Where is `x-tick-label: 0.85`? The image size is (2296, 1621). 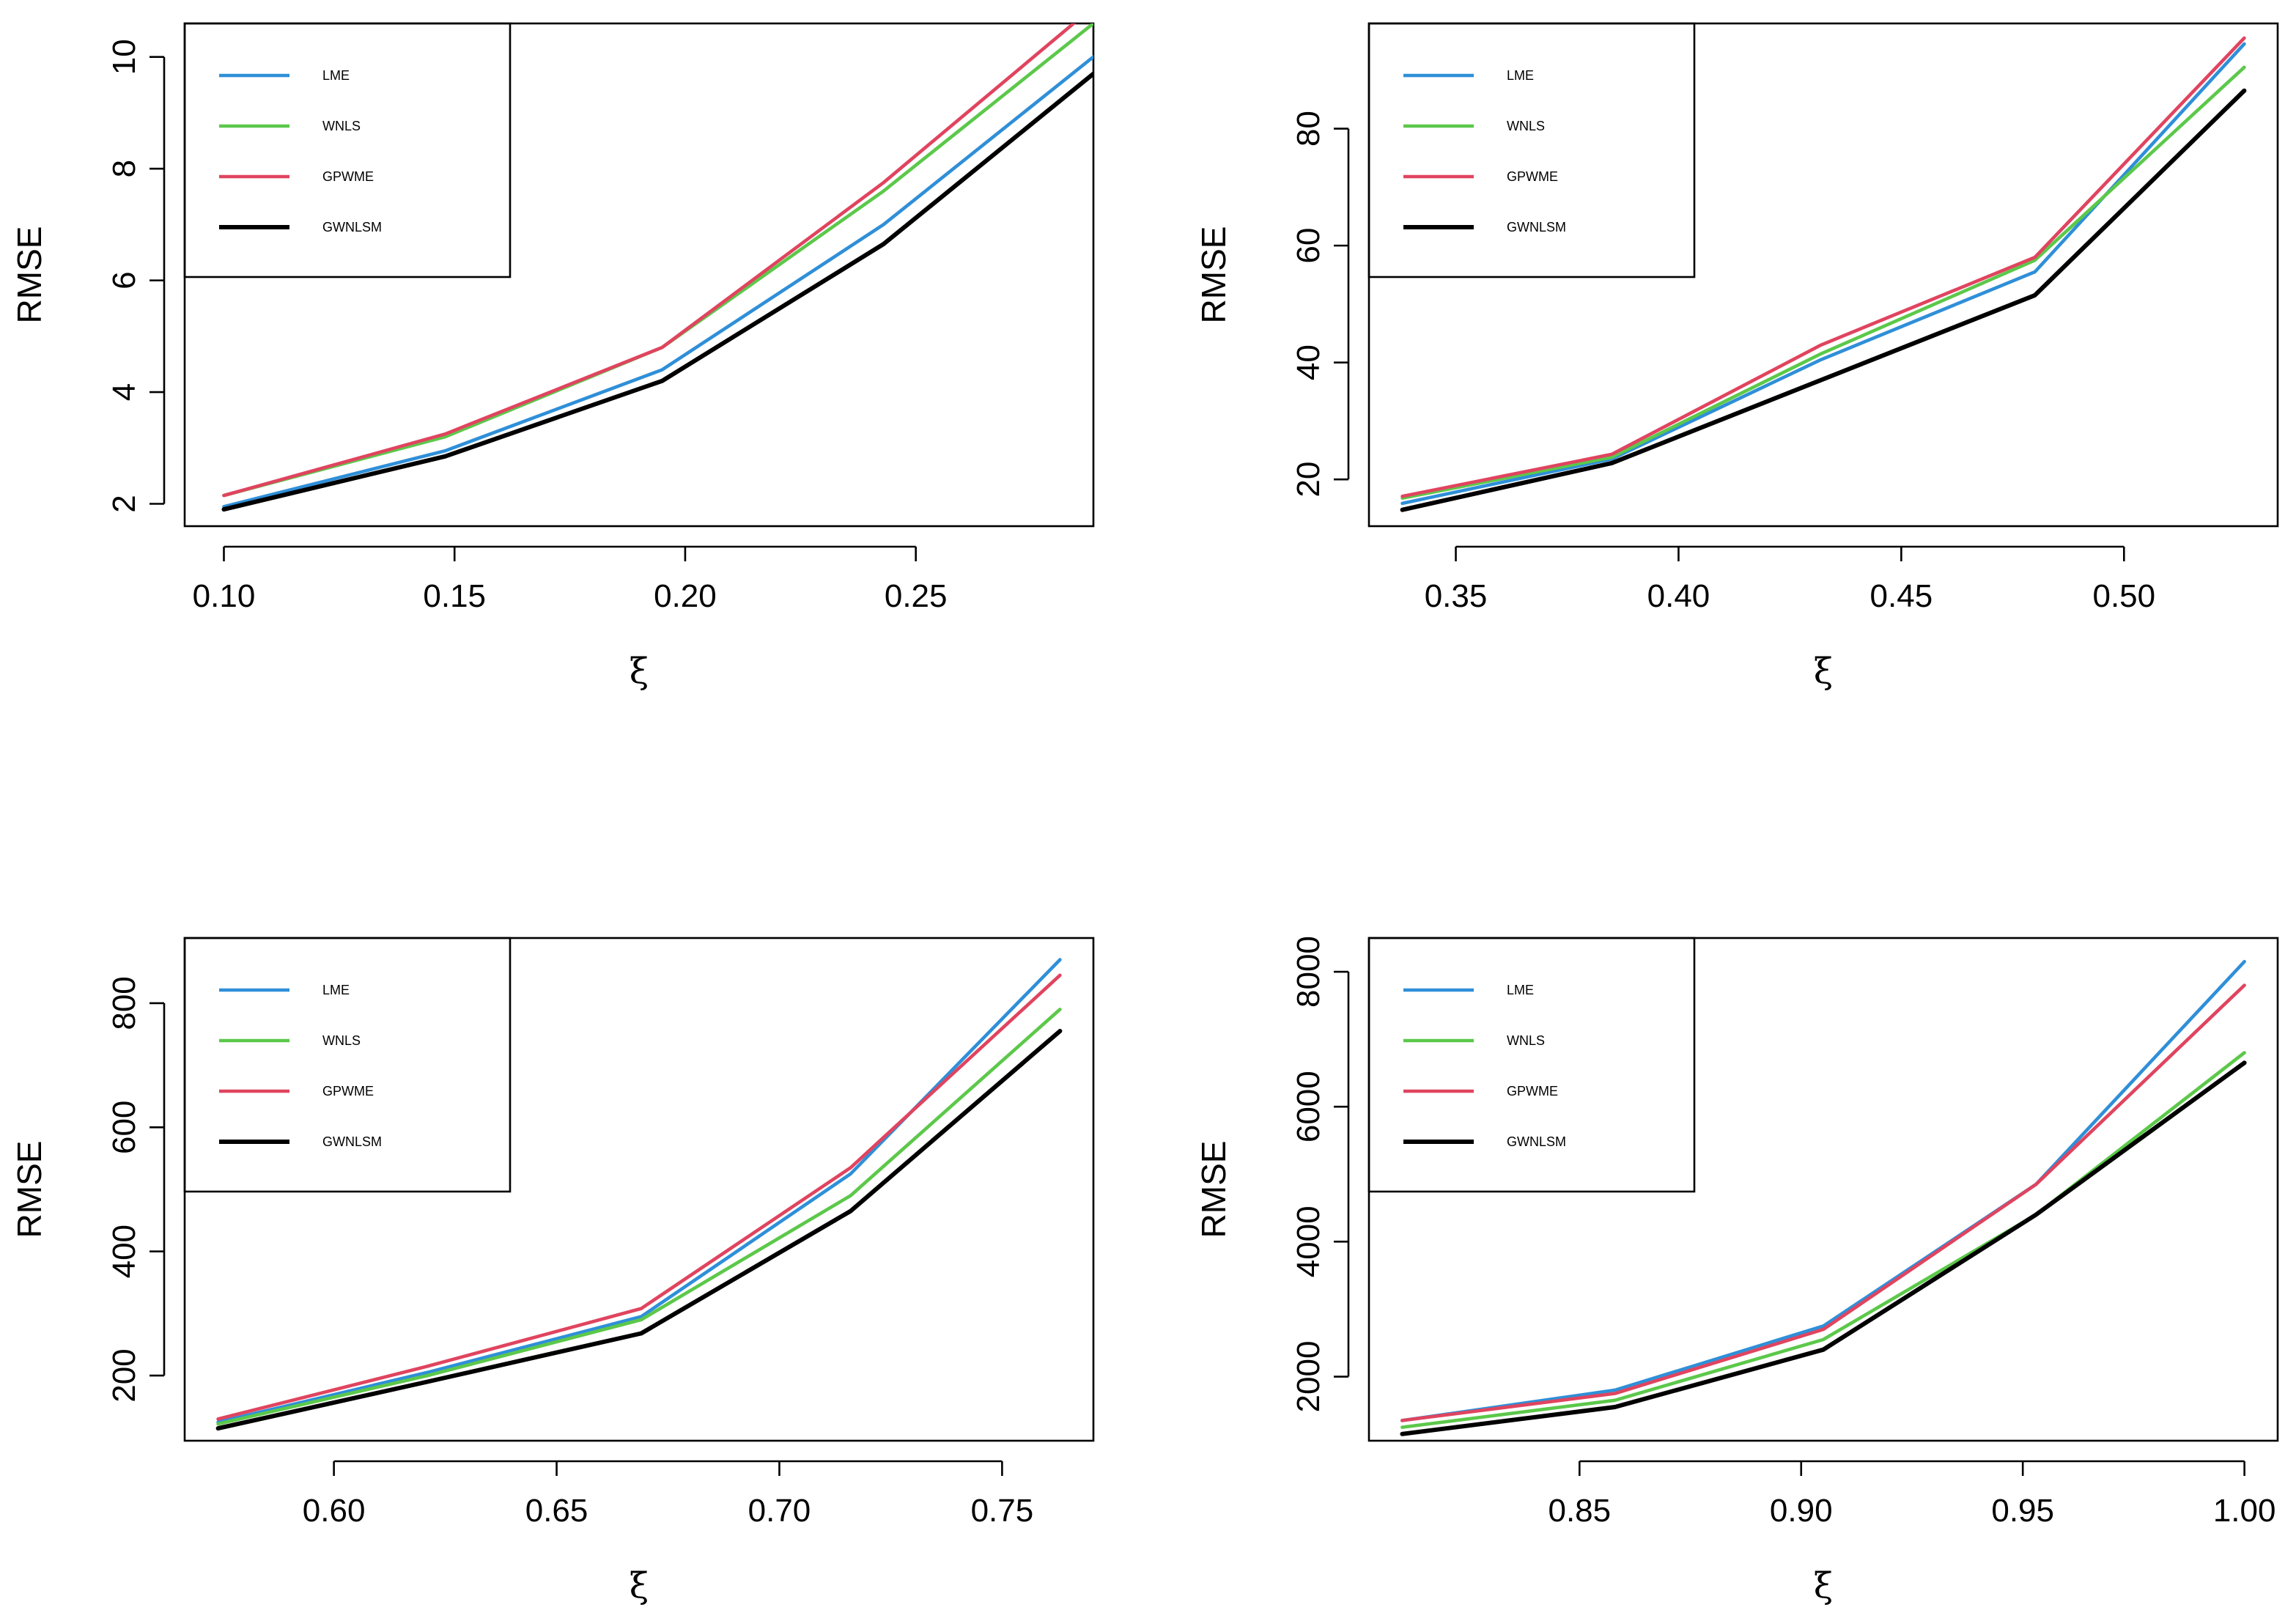 x-tick-label: 0.85 is located at coordinates (1579, 1511).